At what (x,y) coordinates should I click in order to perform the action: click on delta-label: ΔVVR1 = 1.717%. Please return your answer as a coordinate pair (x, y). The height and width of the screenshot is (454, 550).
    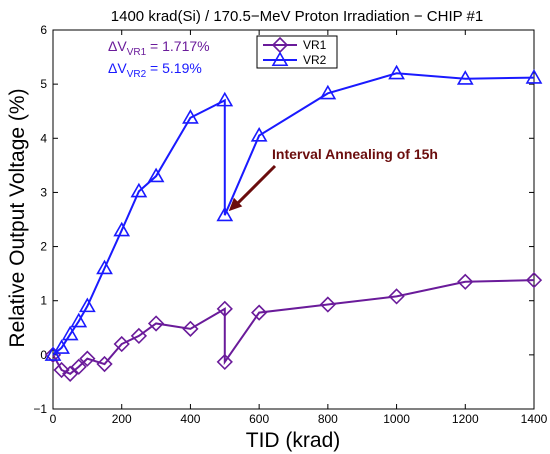
    Looking at the image, I should click on (159, 48).